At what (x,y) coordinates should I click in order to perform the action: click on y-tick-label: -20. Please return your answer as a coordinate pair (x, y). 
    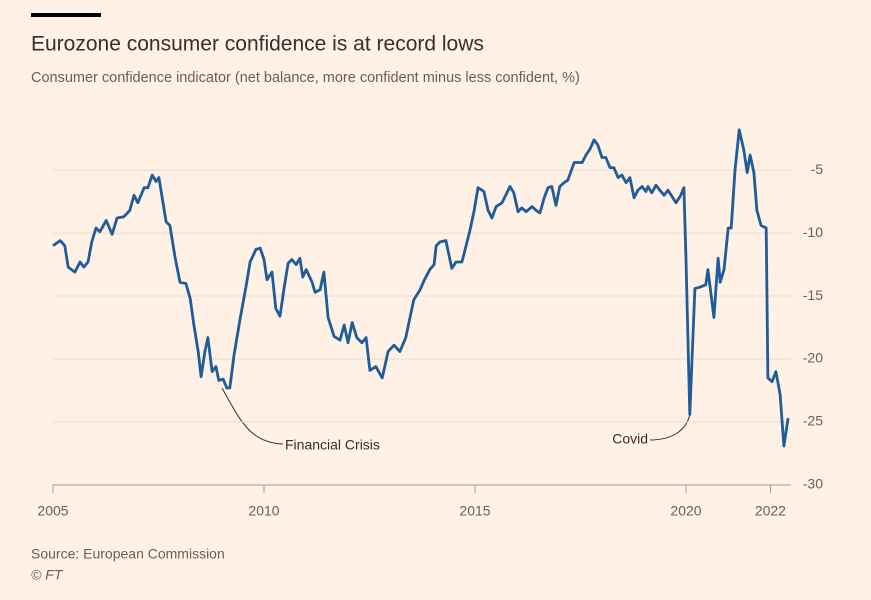
    Looking at the image, I should click on (813, 358).